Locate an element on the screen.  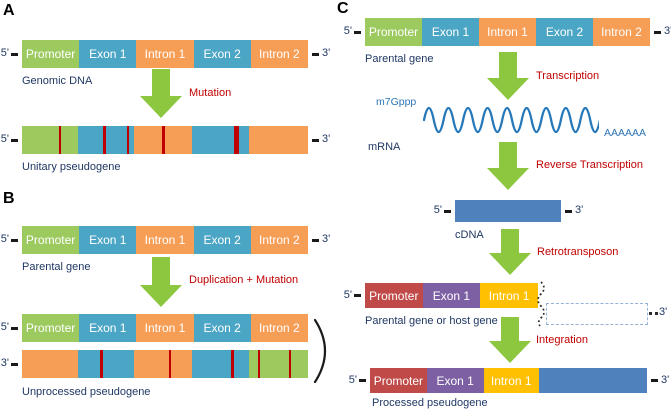
dotted-line is located at coordinates (653, 313).